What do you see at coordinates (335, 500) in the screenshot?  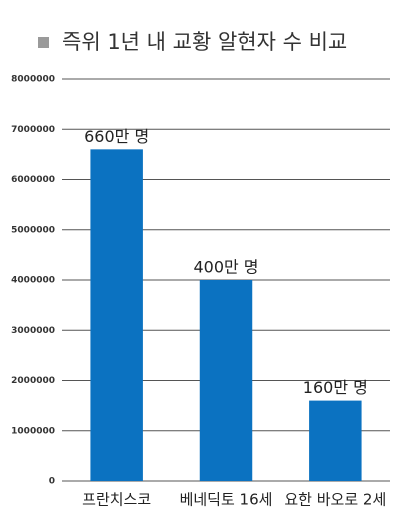 I see `x-tick-label: 요한 바오로 2세` at bounding box center [335, 500].